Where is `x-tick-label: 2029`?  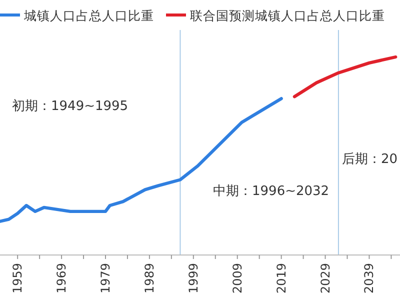
x-tick-label: 2029 is located at coordinates (325, 278).